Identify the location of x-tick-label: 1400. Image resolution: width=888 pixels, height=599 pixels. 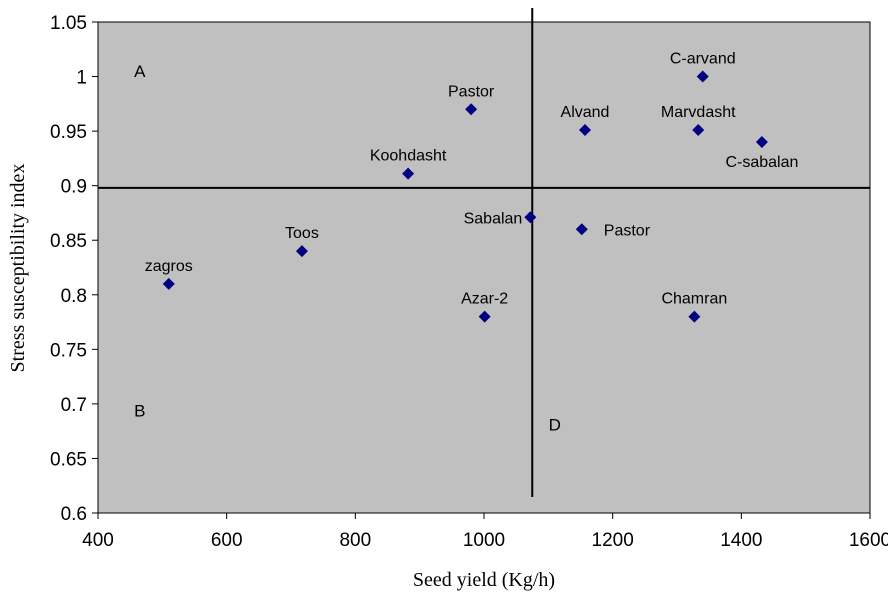
(741, 540).